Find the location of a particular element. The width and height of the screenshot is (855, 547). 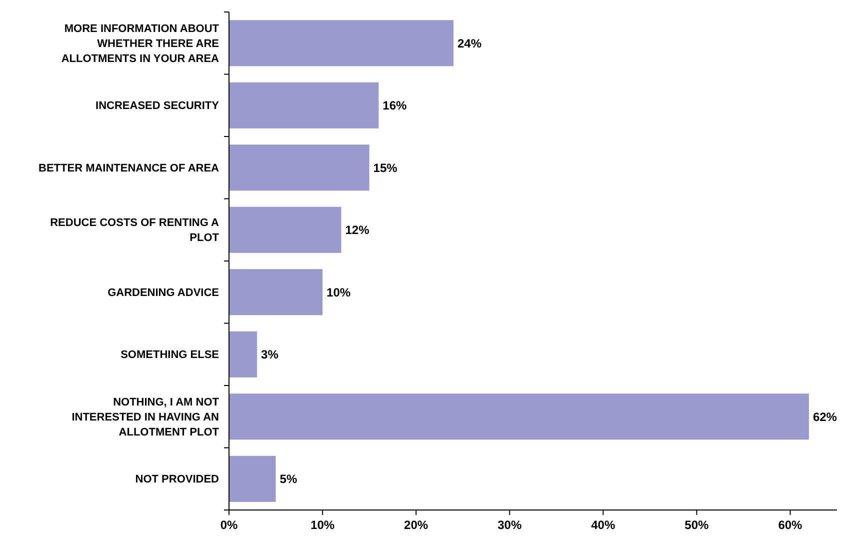

y-tick-label: NOT PROVIDED is located at coordinates (177, 480).